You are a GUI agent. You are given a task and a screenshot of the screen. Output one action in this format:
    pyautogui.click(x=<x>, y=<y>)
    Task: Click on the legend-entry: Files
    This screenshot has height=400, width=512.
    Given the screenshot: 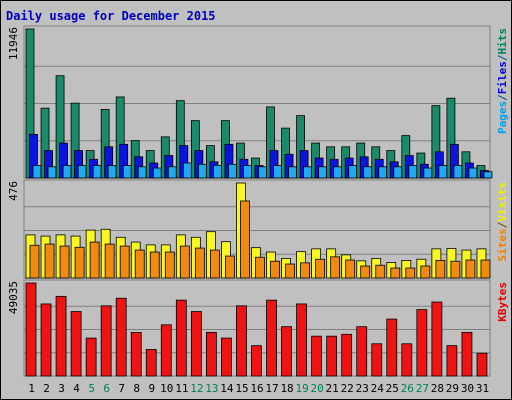 What is the action you would take?
    pyautogui.click(x=502, y=77)
    